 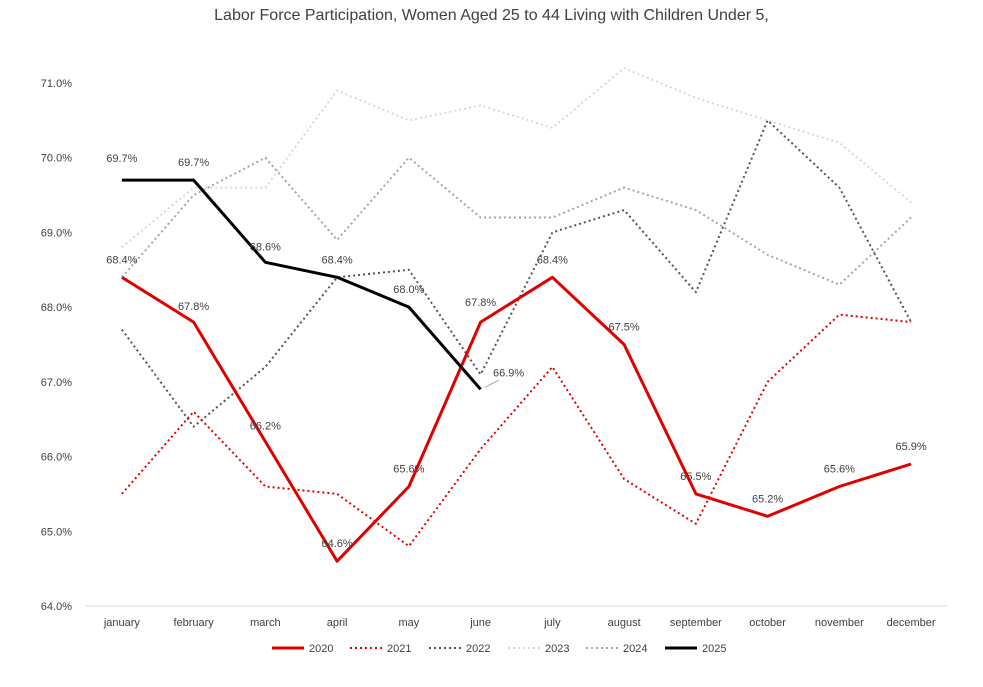 I want to click on x-tick-label: october, so click(x=767, y=623).